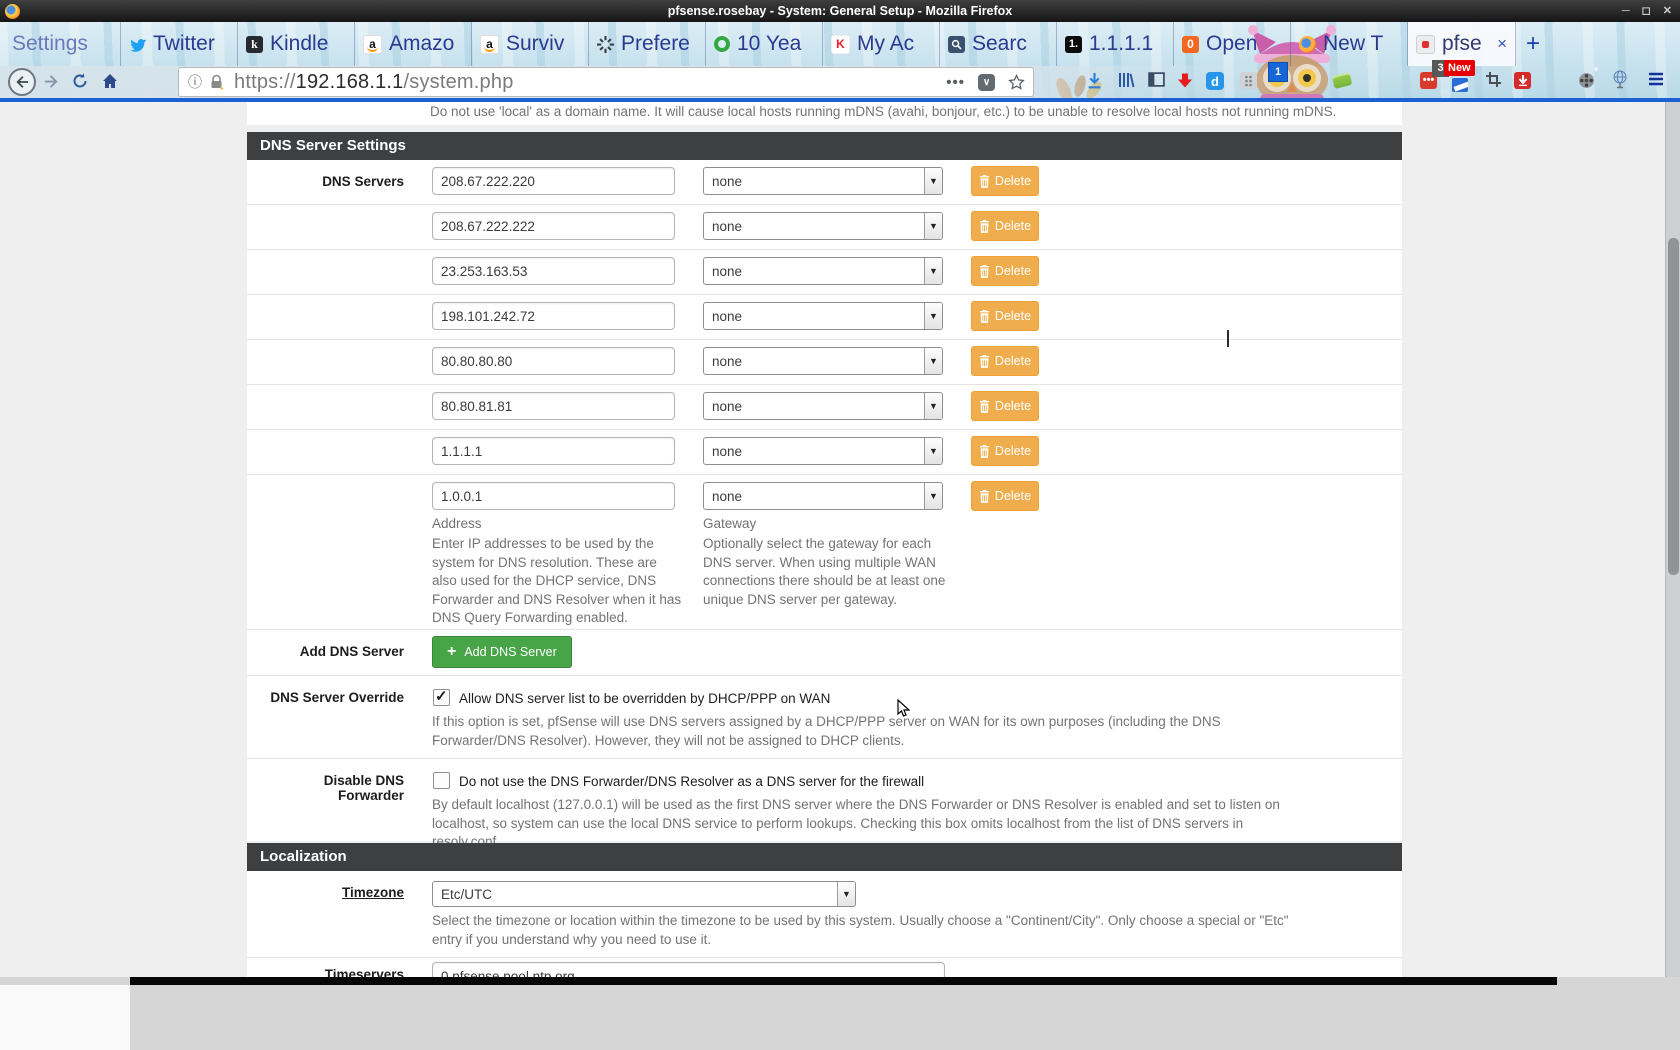  What do you see at coordinates (984, 316) in the screenshot?
I see `trash-icon` at bounding box center [984, 316].